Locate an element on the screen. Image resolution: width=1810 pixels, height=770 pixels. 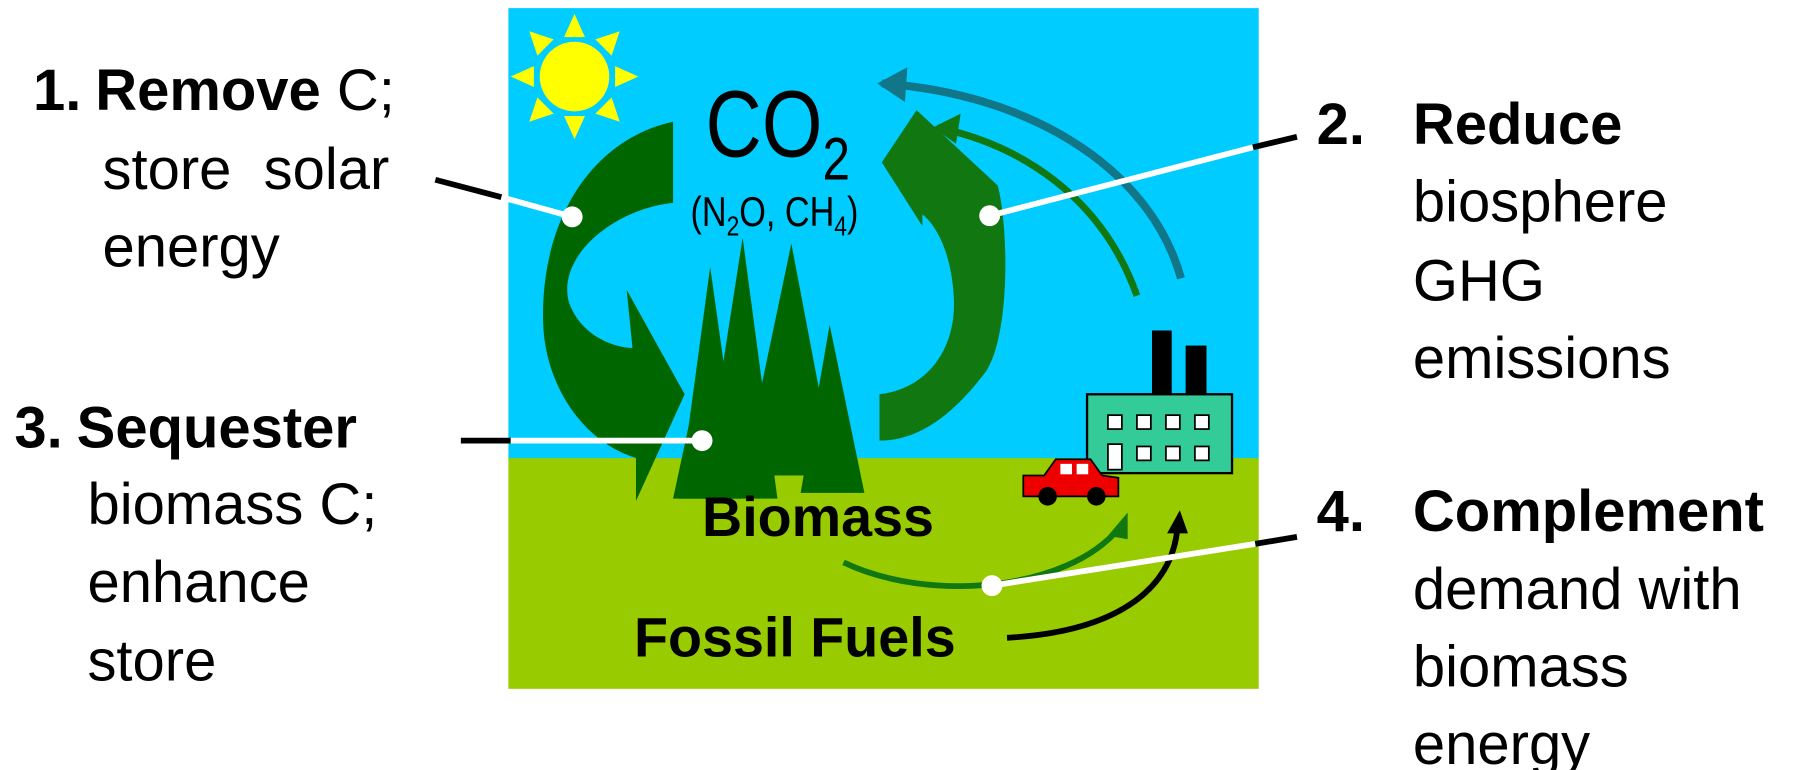
sub: 2 is located at coordinates (733, 226).